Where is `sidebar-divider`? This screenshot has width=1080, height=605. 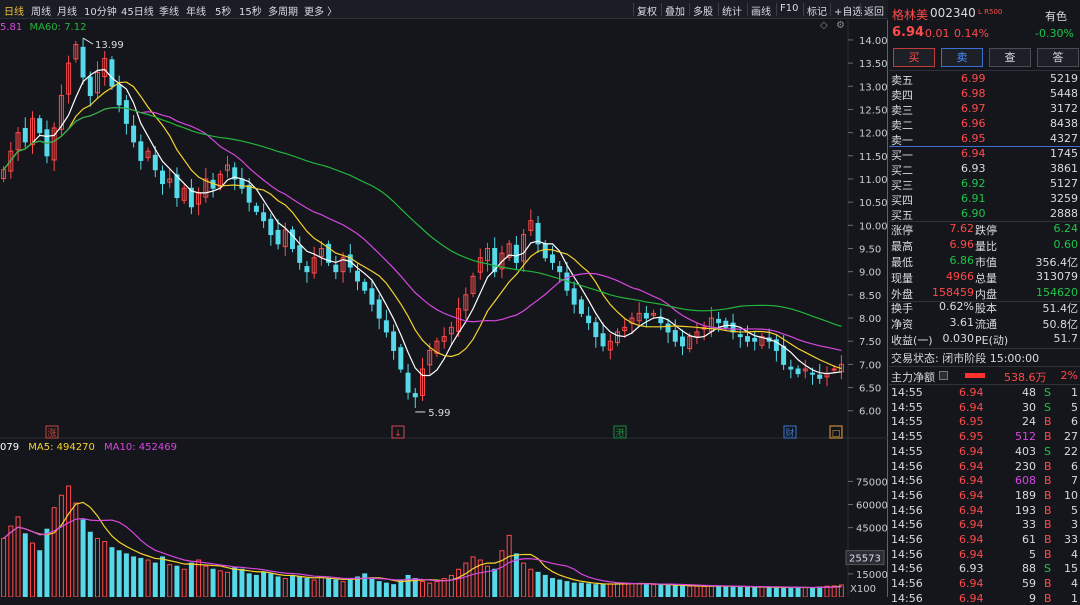
sidebar-divider is located at coordinates (984, 70).